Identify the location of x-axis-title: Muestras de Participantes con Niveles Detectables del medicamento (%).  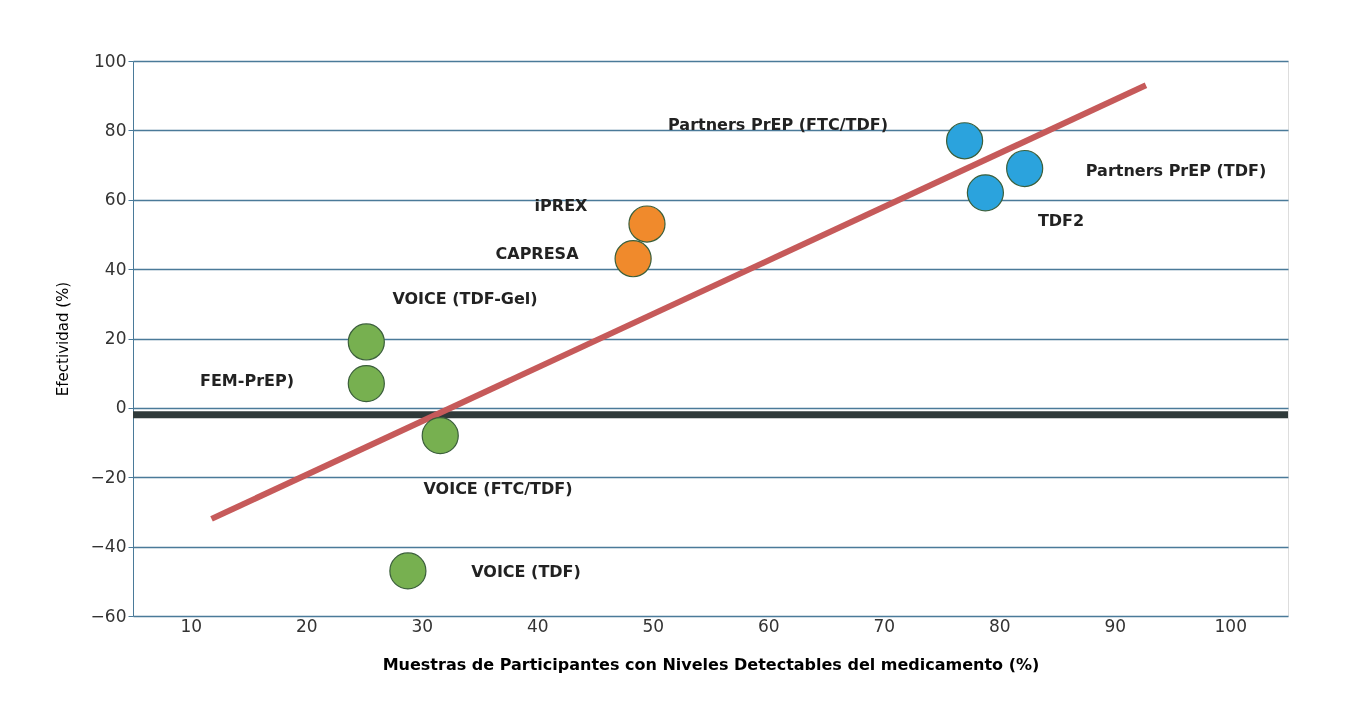
(711, 664).